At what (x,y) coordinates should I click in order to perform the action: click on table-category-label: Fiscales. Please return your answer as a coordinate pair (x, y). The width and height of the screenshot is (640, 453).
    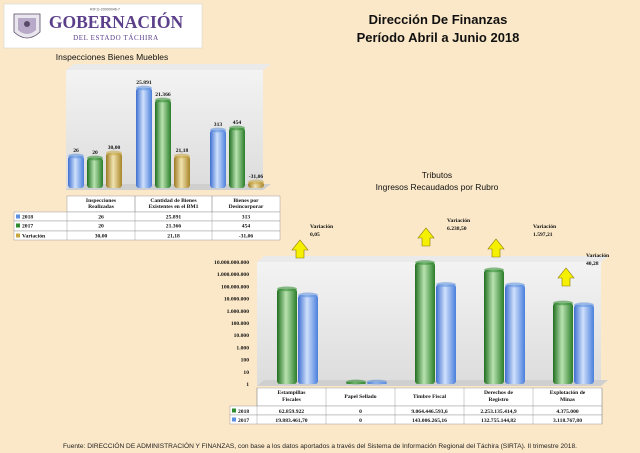
    Looking at the image, I should click on (291, 400).